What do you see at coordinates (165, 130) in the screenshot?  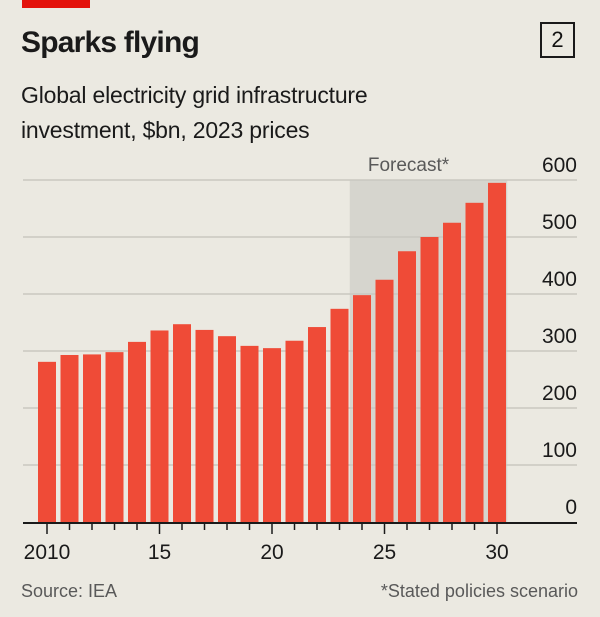 I see `subtitle-line-2: investment, $bn, 2023 prices` at bounding box center [165, 130].